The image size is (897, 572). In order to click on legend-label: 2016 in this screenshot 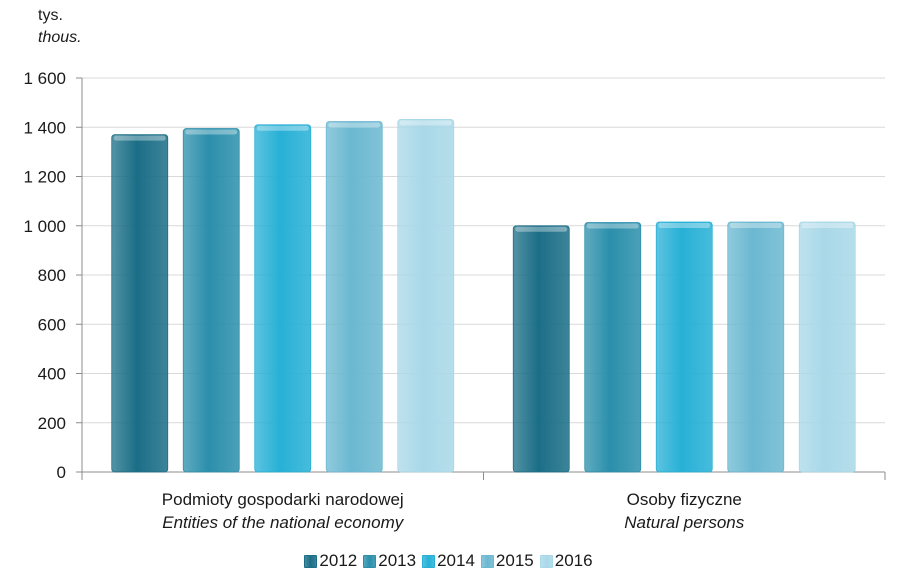, I will do `click(573, 560)`.